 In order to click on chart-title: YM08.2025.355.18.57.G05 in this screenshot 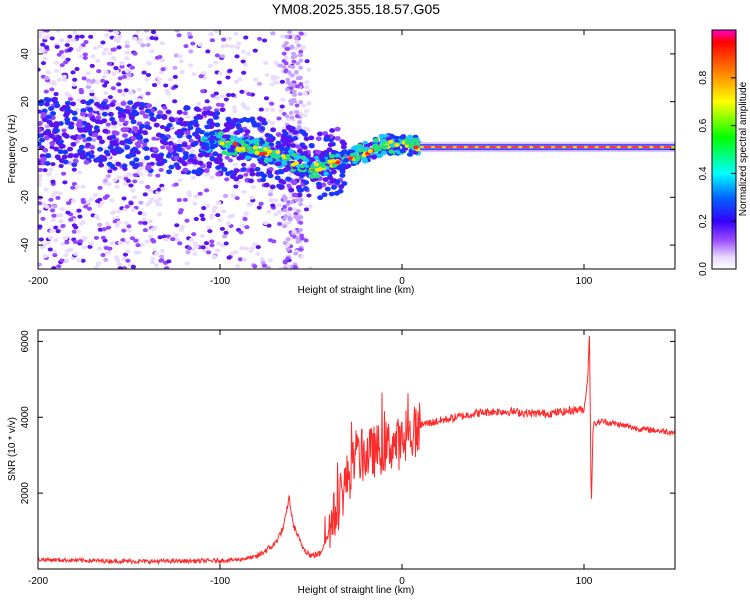, I will do `click(356, 9)`.